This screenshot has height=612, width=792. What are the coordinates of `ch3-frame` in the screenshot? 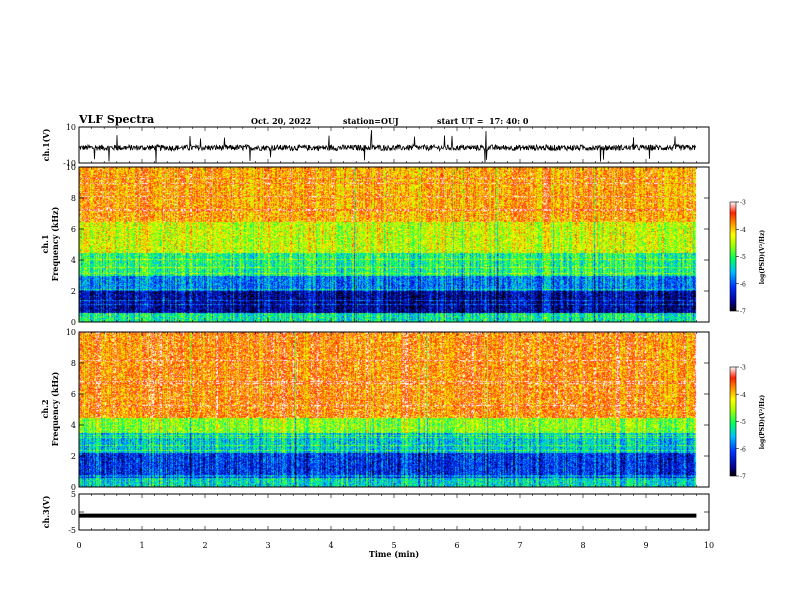 It's located at (394, 512).